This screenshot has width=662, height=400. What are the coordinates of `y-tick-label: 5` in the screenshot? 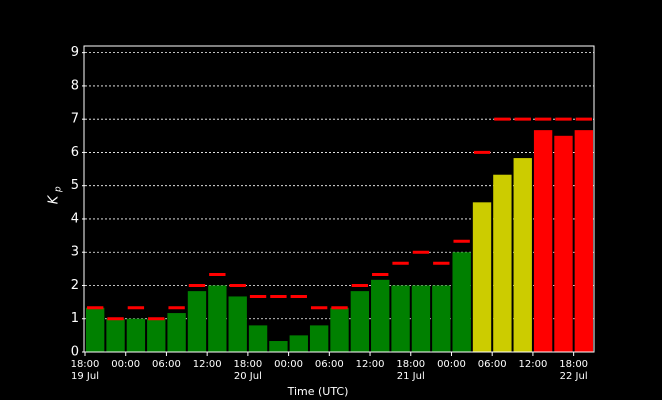 It's located at (75, 185).